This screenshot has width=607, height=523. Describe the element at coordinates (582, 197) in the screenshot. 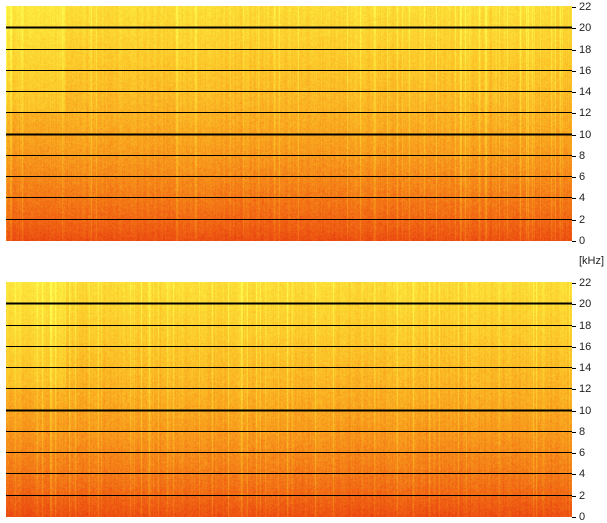

I see `top-tick-label-4: 4` at that location.